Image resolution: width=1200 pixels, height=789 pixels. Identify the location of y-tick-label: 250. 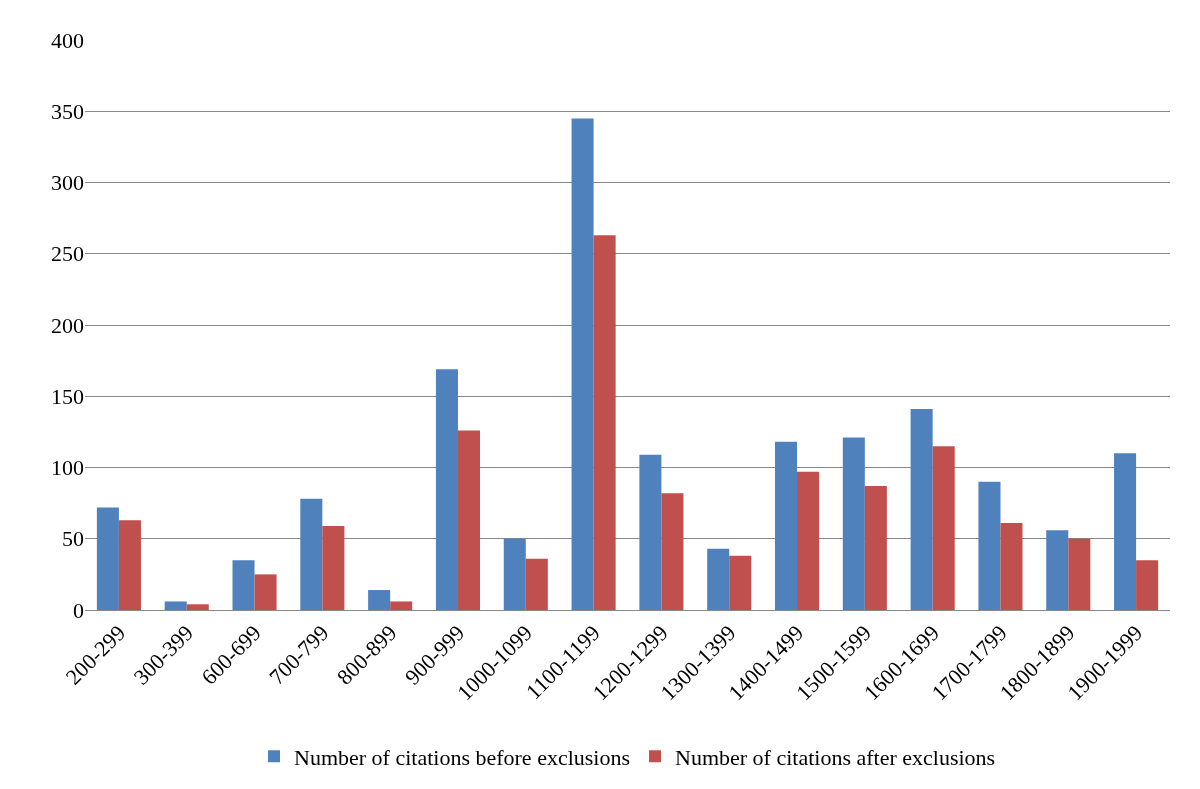
(67, 254).